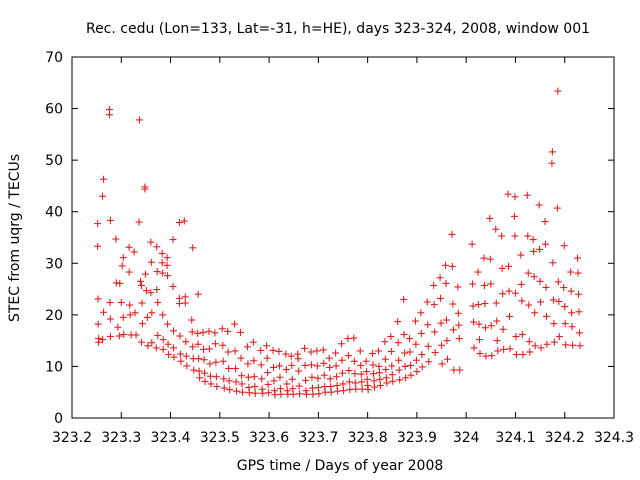  What do you see at coordinates (614, 438) in the screenshot?
I see `x-tick-label: 324.3` at bounding box center [614, 438].